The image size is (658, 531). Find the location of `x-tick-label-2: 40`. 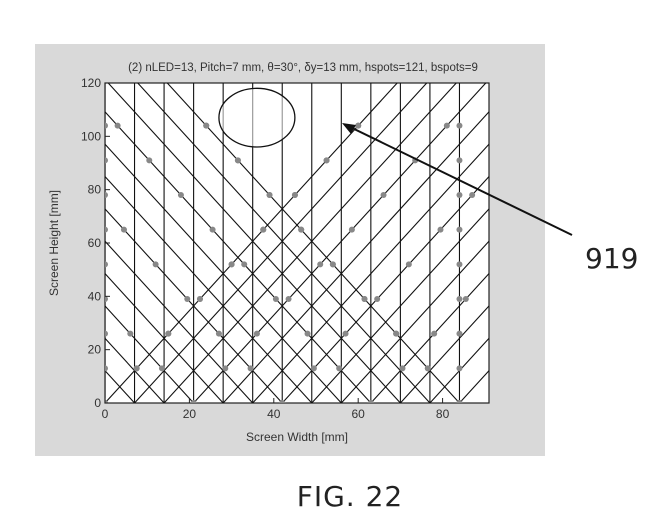

x-tick-label-2: 40 is located at coordinates (274, 414).